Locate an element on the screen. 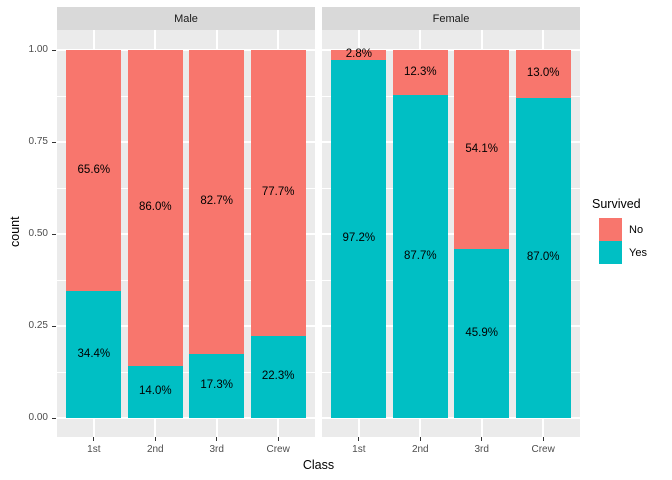 The width and height of the screenshot is (672, 480). y-tick-label: 0.25 is located at coordinates (38, 325).